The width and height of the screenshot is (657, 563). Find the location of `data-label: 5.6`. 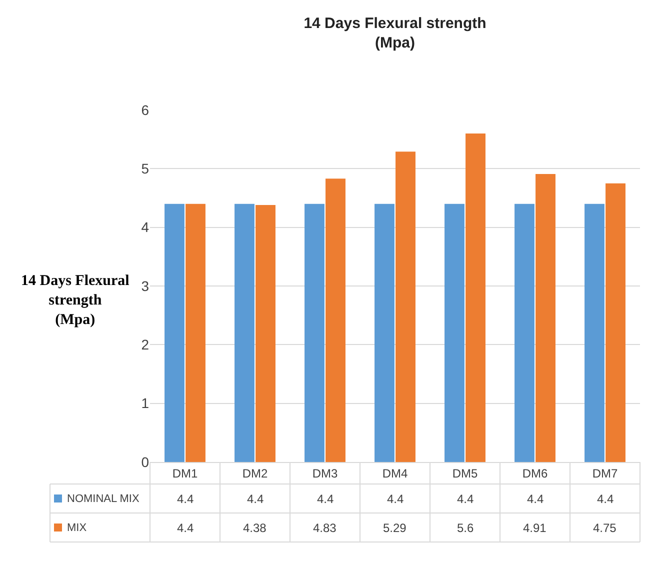

data-label: 5.6 is located at coordinates (465, 528).